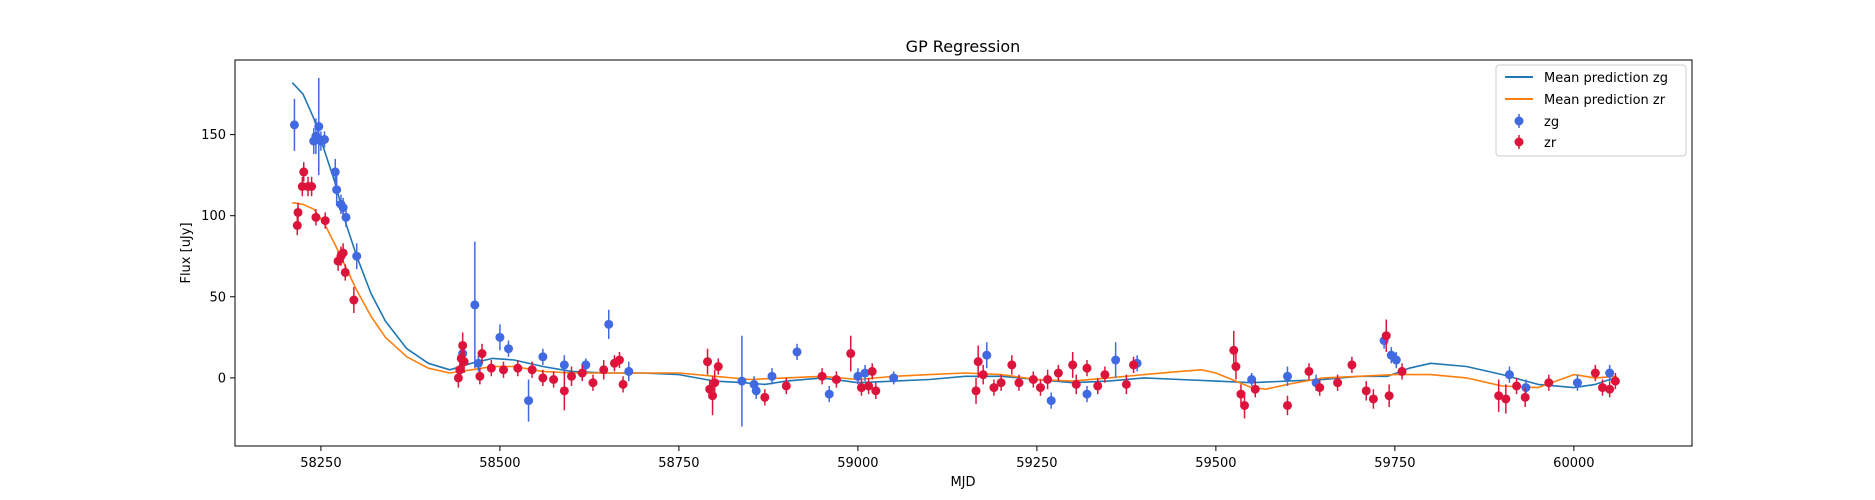 The width and height of the screenshot is (1875, 500). Describe the element at coordinates (1573, 463) in the screenshot. I see `x-tick-label: 60000` at that location.